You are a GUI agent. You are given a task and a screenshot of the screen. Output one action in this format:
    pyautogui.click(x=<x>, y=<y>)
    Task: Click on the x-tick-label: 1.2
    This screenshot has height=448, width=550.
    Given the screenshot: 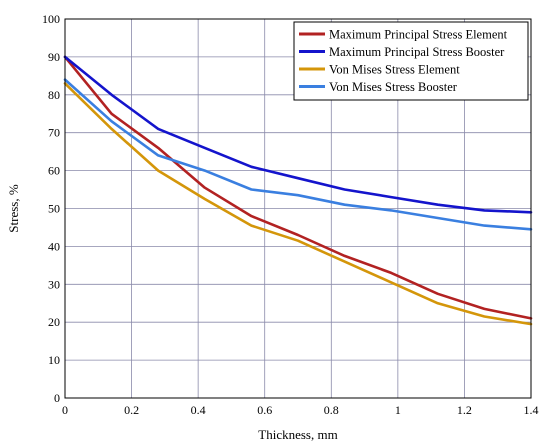 What is the action you would take?
    pyautogui.click(x=464, y=410)
    